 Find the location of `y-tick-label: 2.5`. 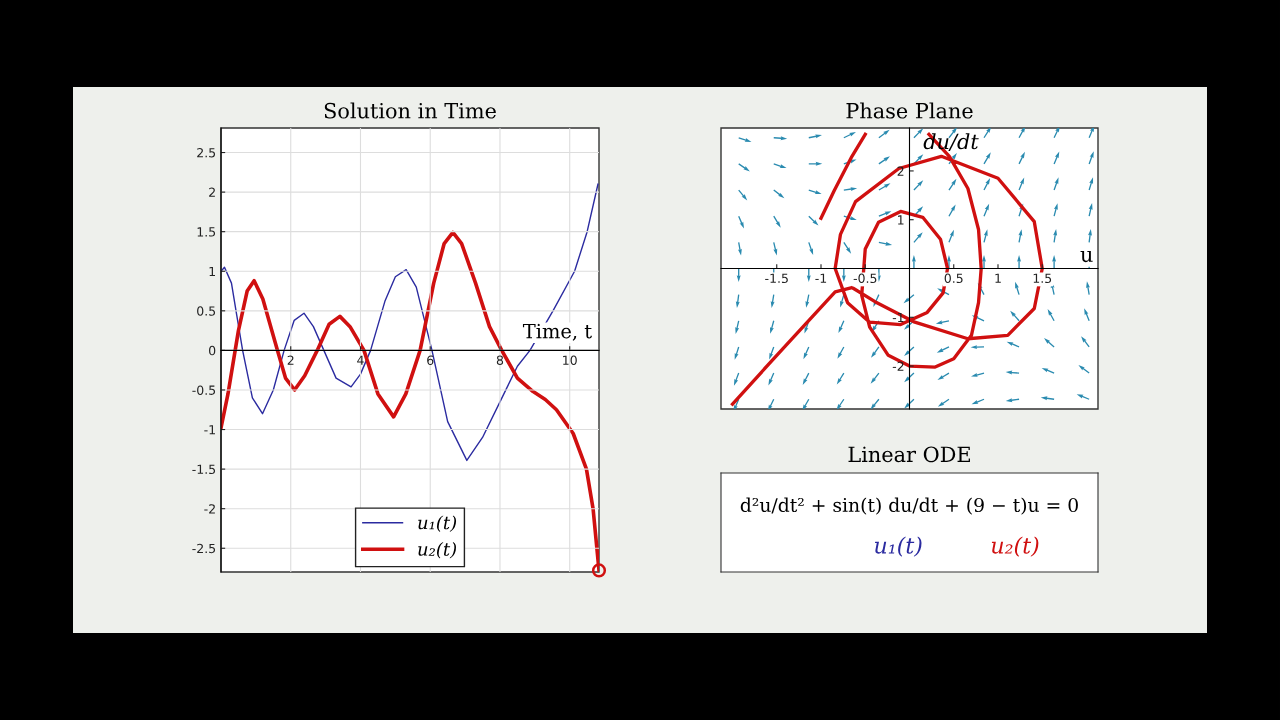

y-tick-label: 2.5 is located at coordinates (206, 153).